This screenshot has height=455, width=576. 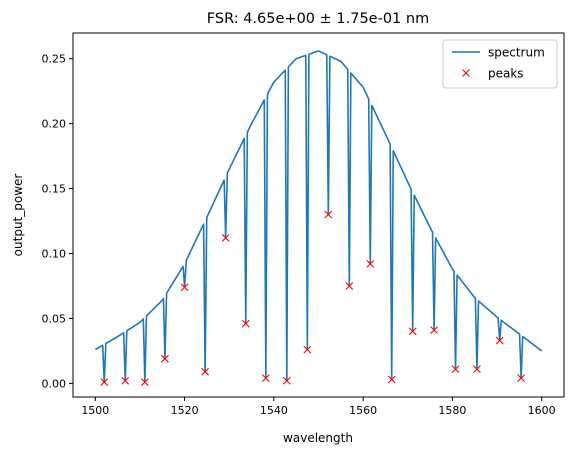 I want to click on chart-title: FSR: 4.65e+00 ± 1.75e-01 nm, so click(x=318, y=19).